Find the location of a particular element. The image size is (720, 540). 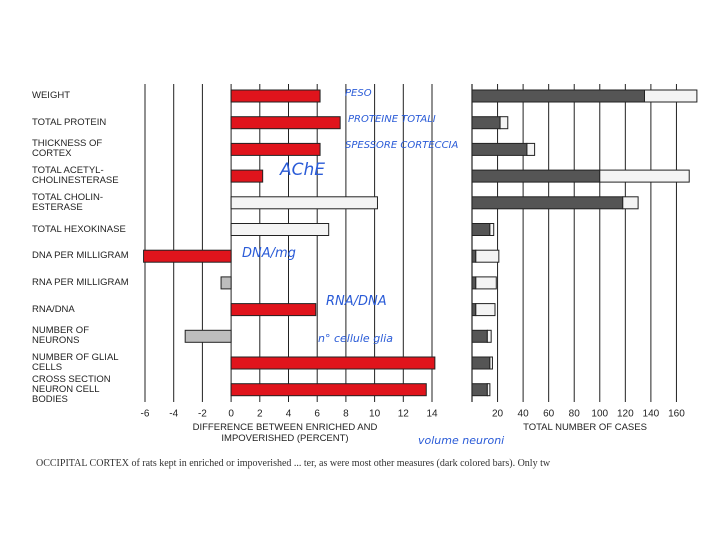

category-label: THICKNESS OF CORTEX is located at coordinates (67, 149).